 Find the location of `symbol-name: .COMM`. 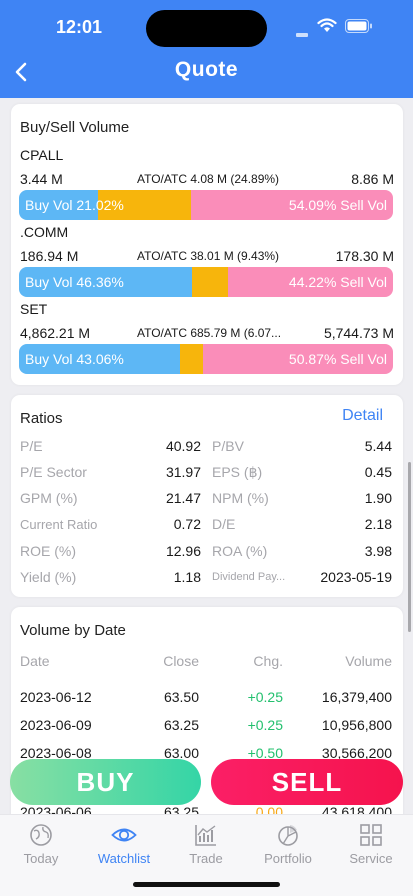

symbol-name: .COMM is located at coordinates (44, 232).